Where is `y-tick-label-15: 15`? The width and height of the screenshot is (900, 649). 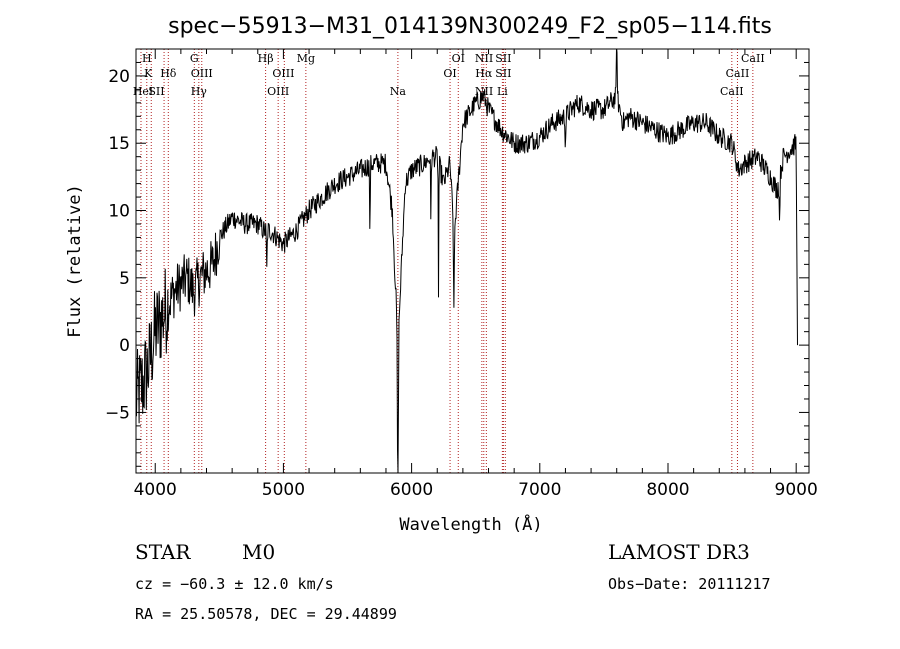 y-tick-label-15: 15 is located at coordinates (119, 144).